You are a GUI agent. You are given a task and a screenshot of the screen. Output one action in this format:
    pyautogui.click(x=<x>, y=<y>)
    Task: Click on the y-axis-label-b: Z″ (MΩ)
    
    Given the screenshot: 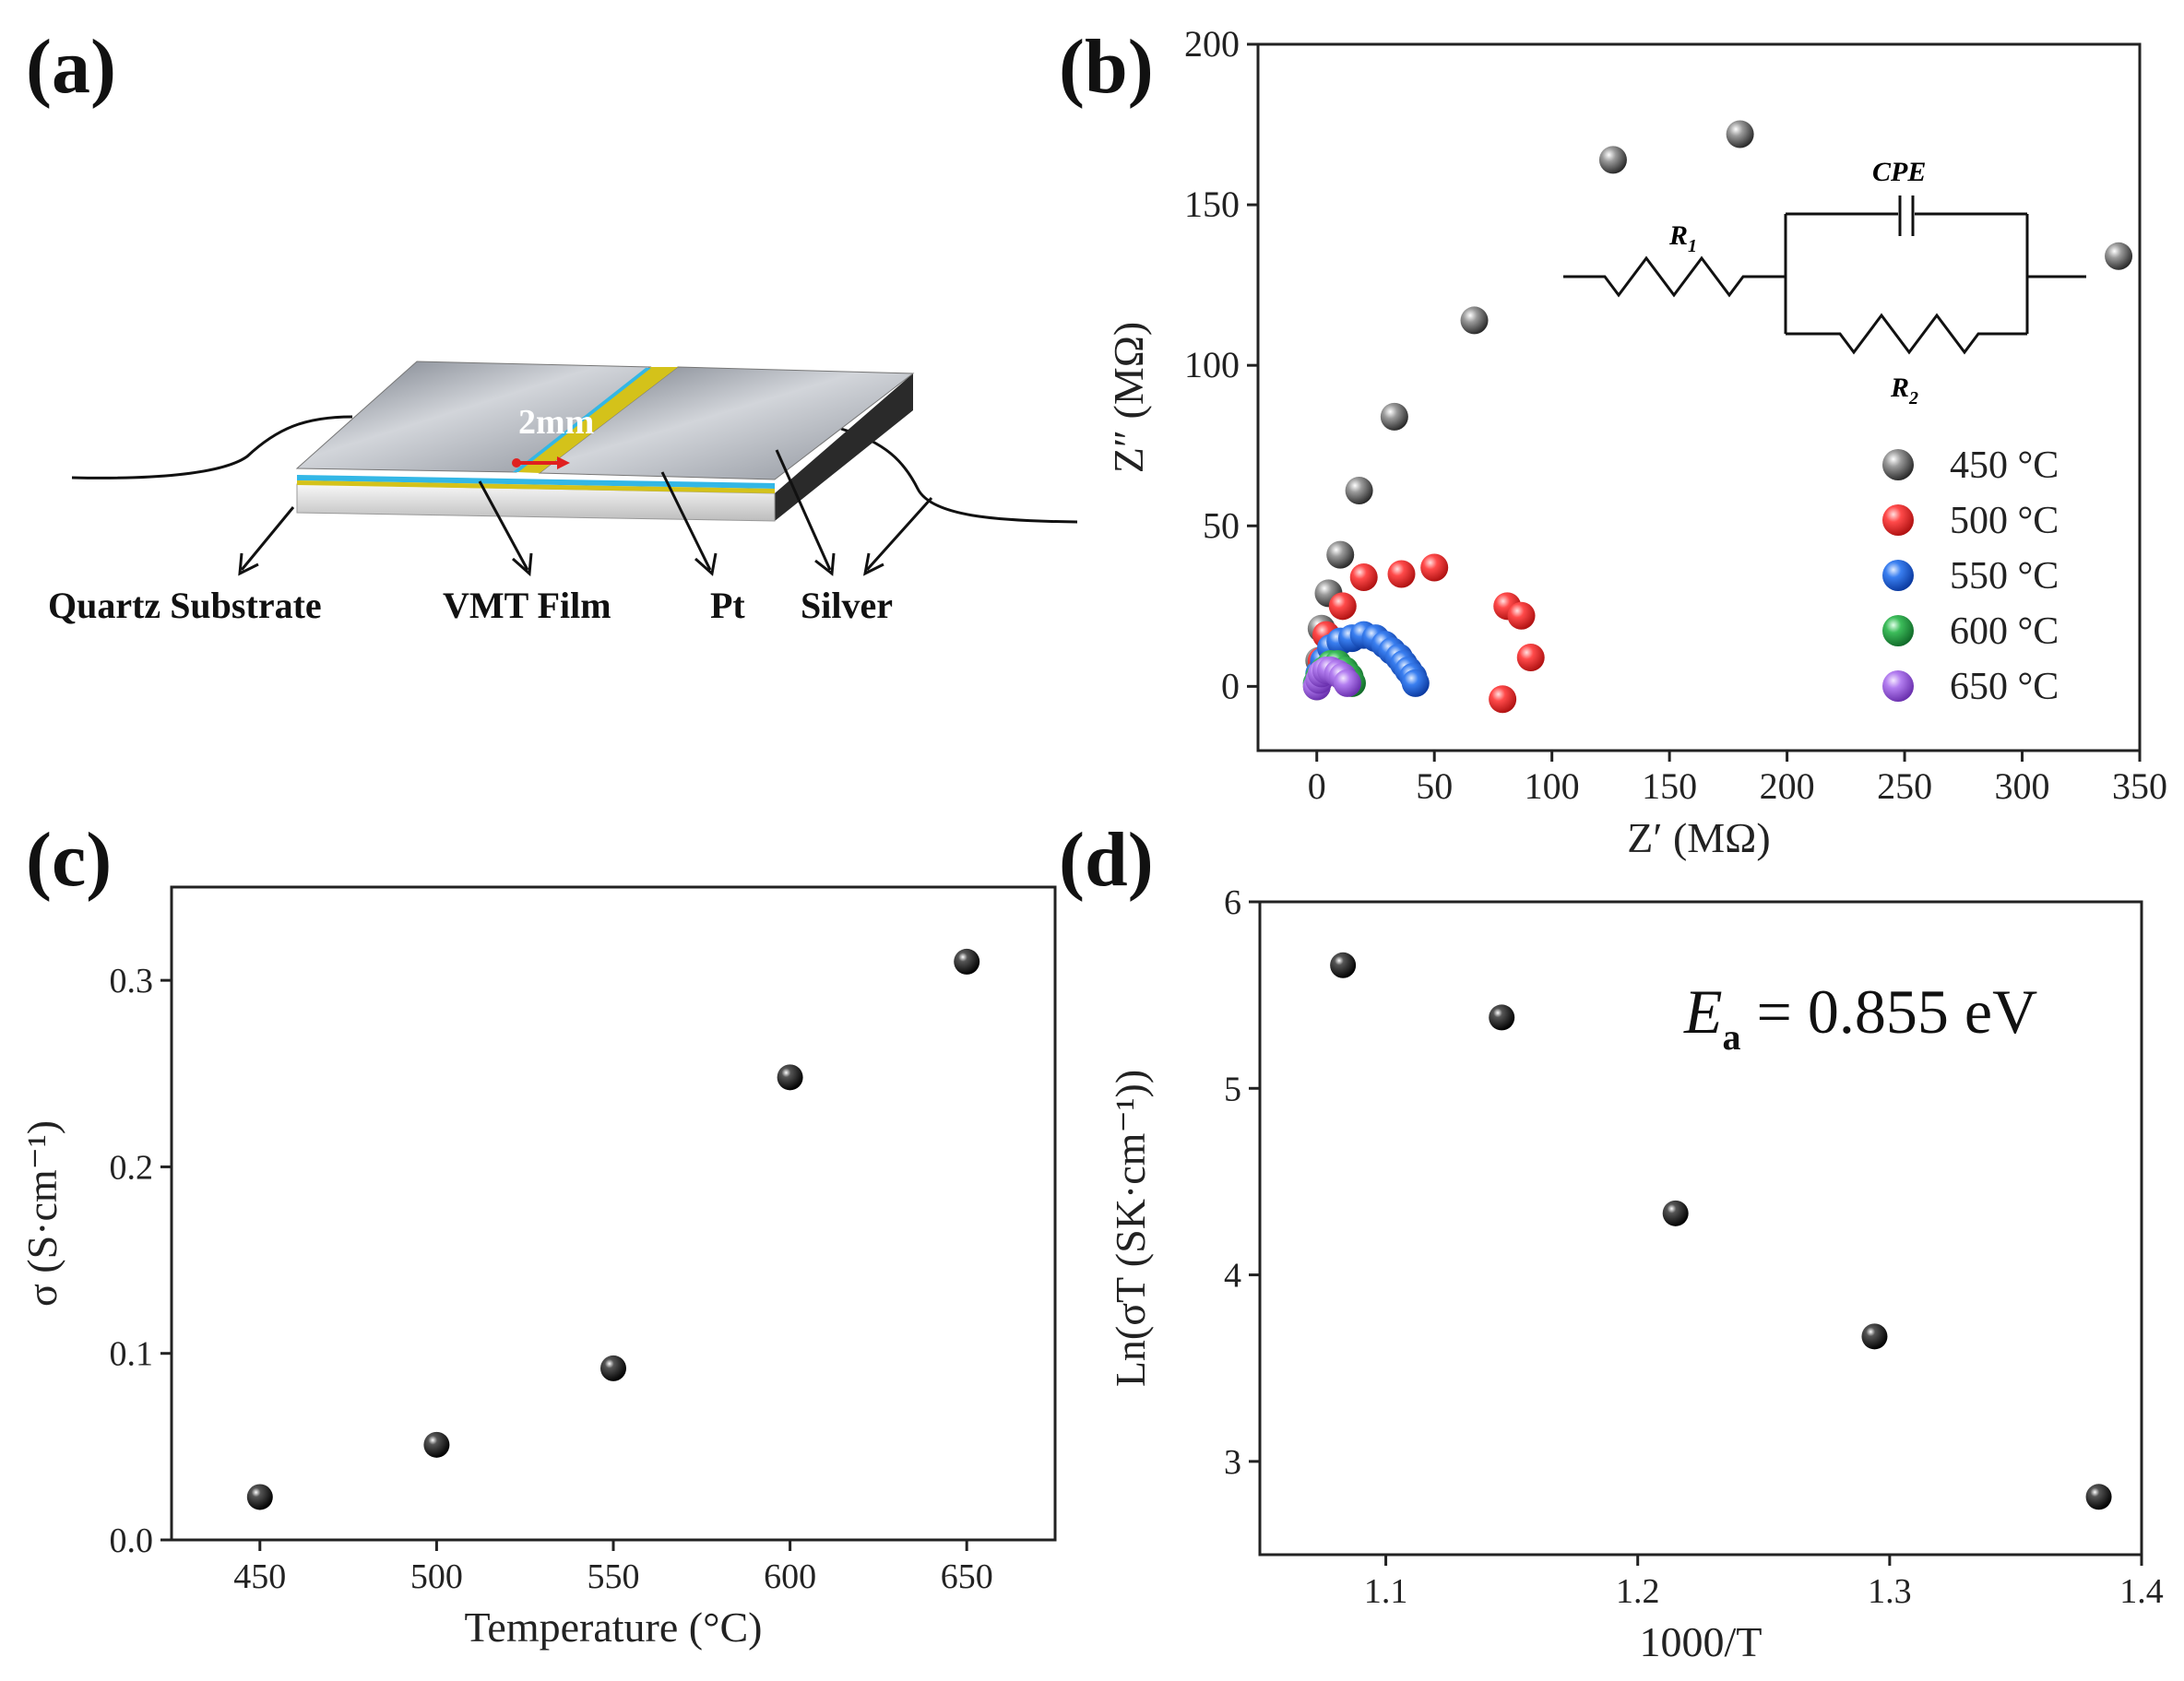 What is the action you would take?
    pyautogui.click(x=1128, y=397)
    